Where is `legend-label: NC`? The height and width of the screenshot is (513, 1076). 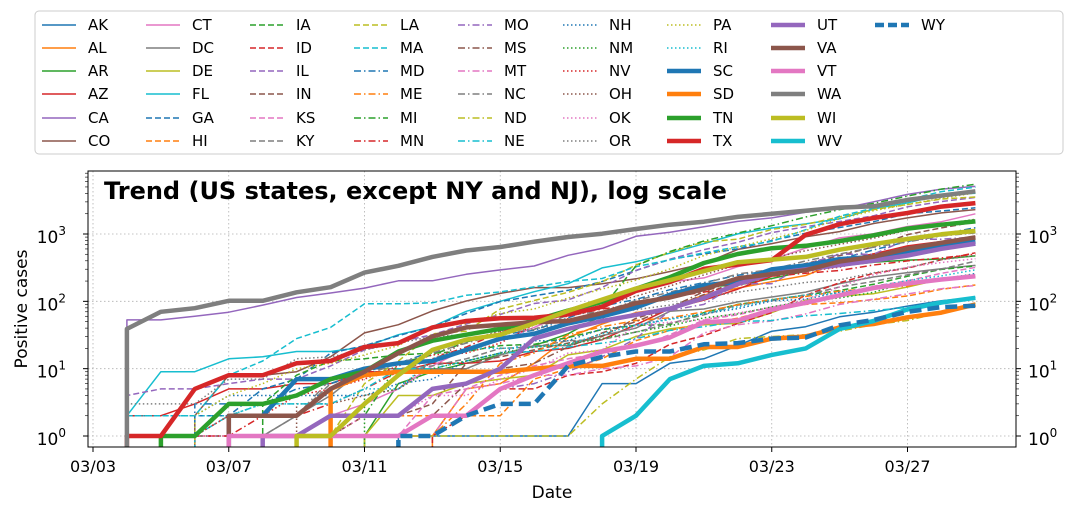 legend-label: NC is located at coordinates (515, 94).